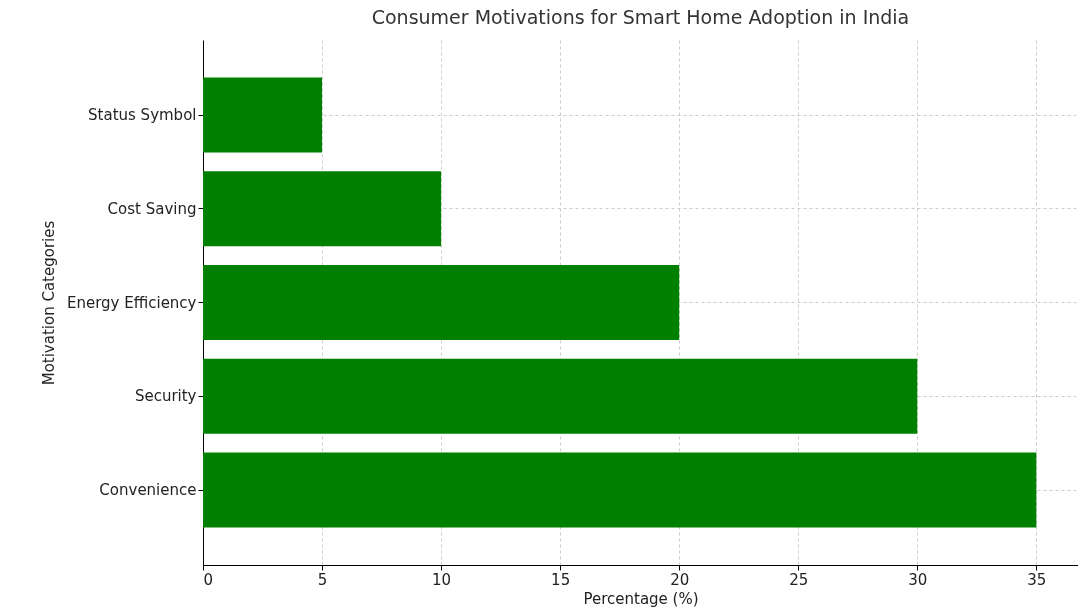 The image size is (1078, 612). I want to click on x-axis-title: Percentage (%), so click(641, 598).